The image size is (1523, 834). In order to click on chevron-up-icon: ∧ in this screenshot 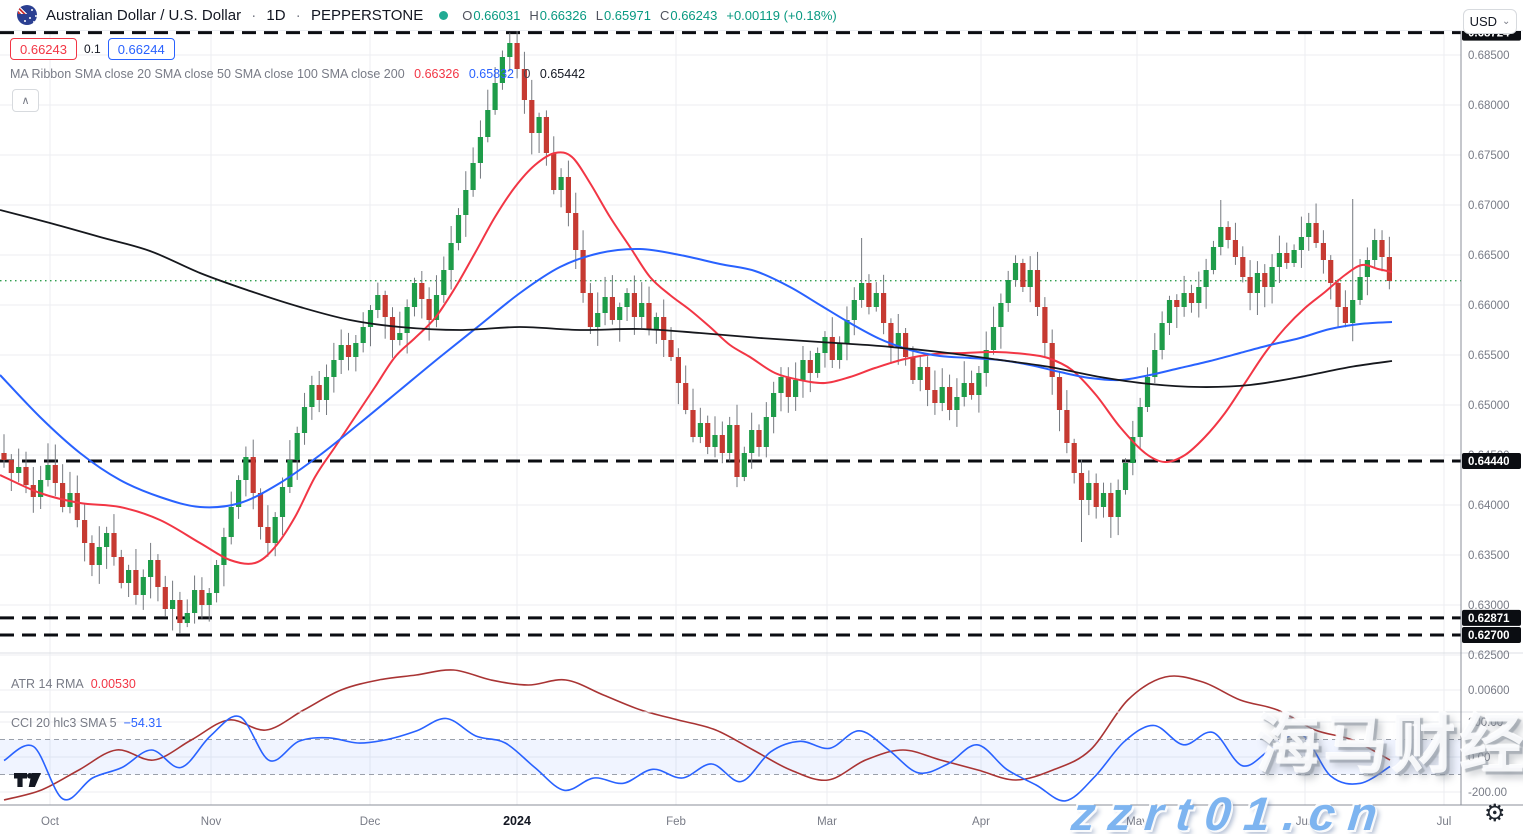, I will do `click(25, 101)`.